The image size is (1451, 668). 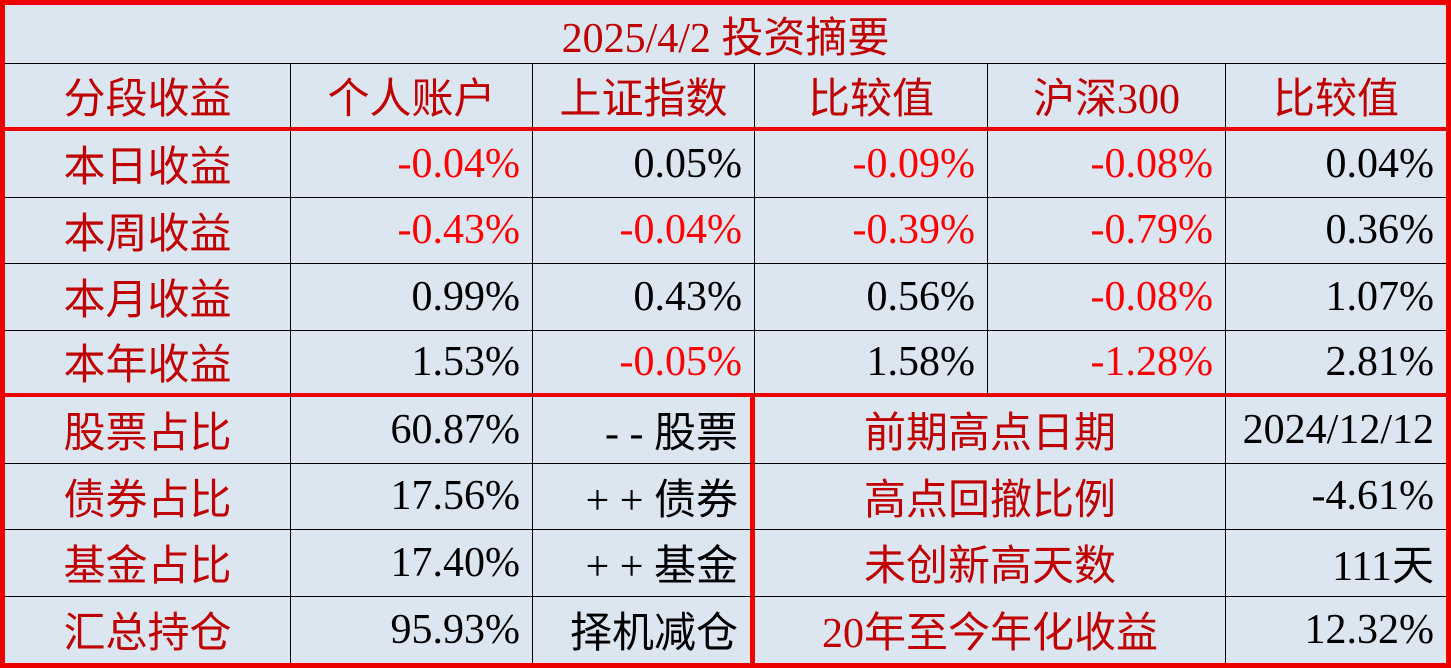 What do you see at coordinates (871, 97) in the screenshot?
I see `header-comparison-1: 比较值` at bounding box center [871, 97].